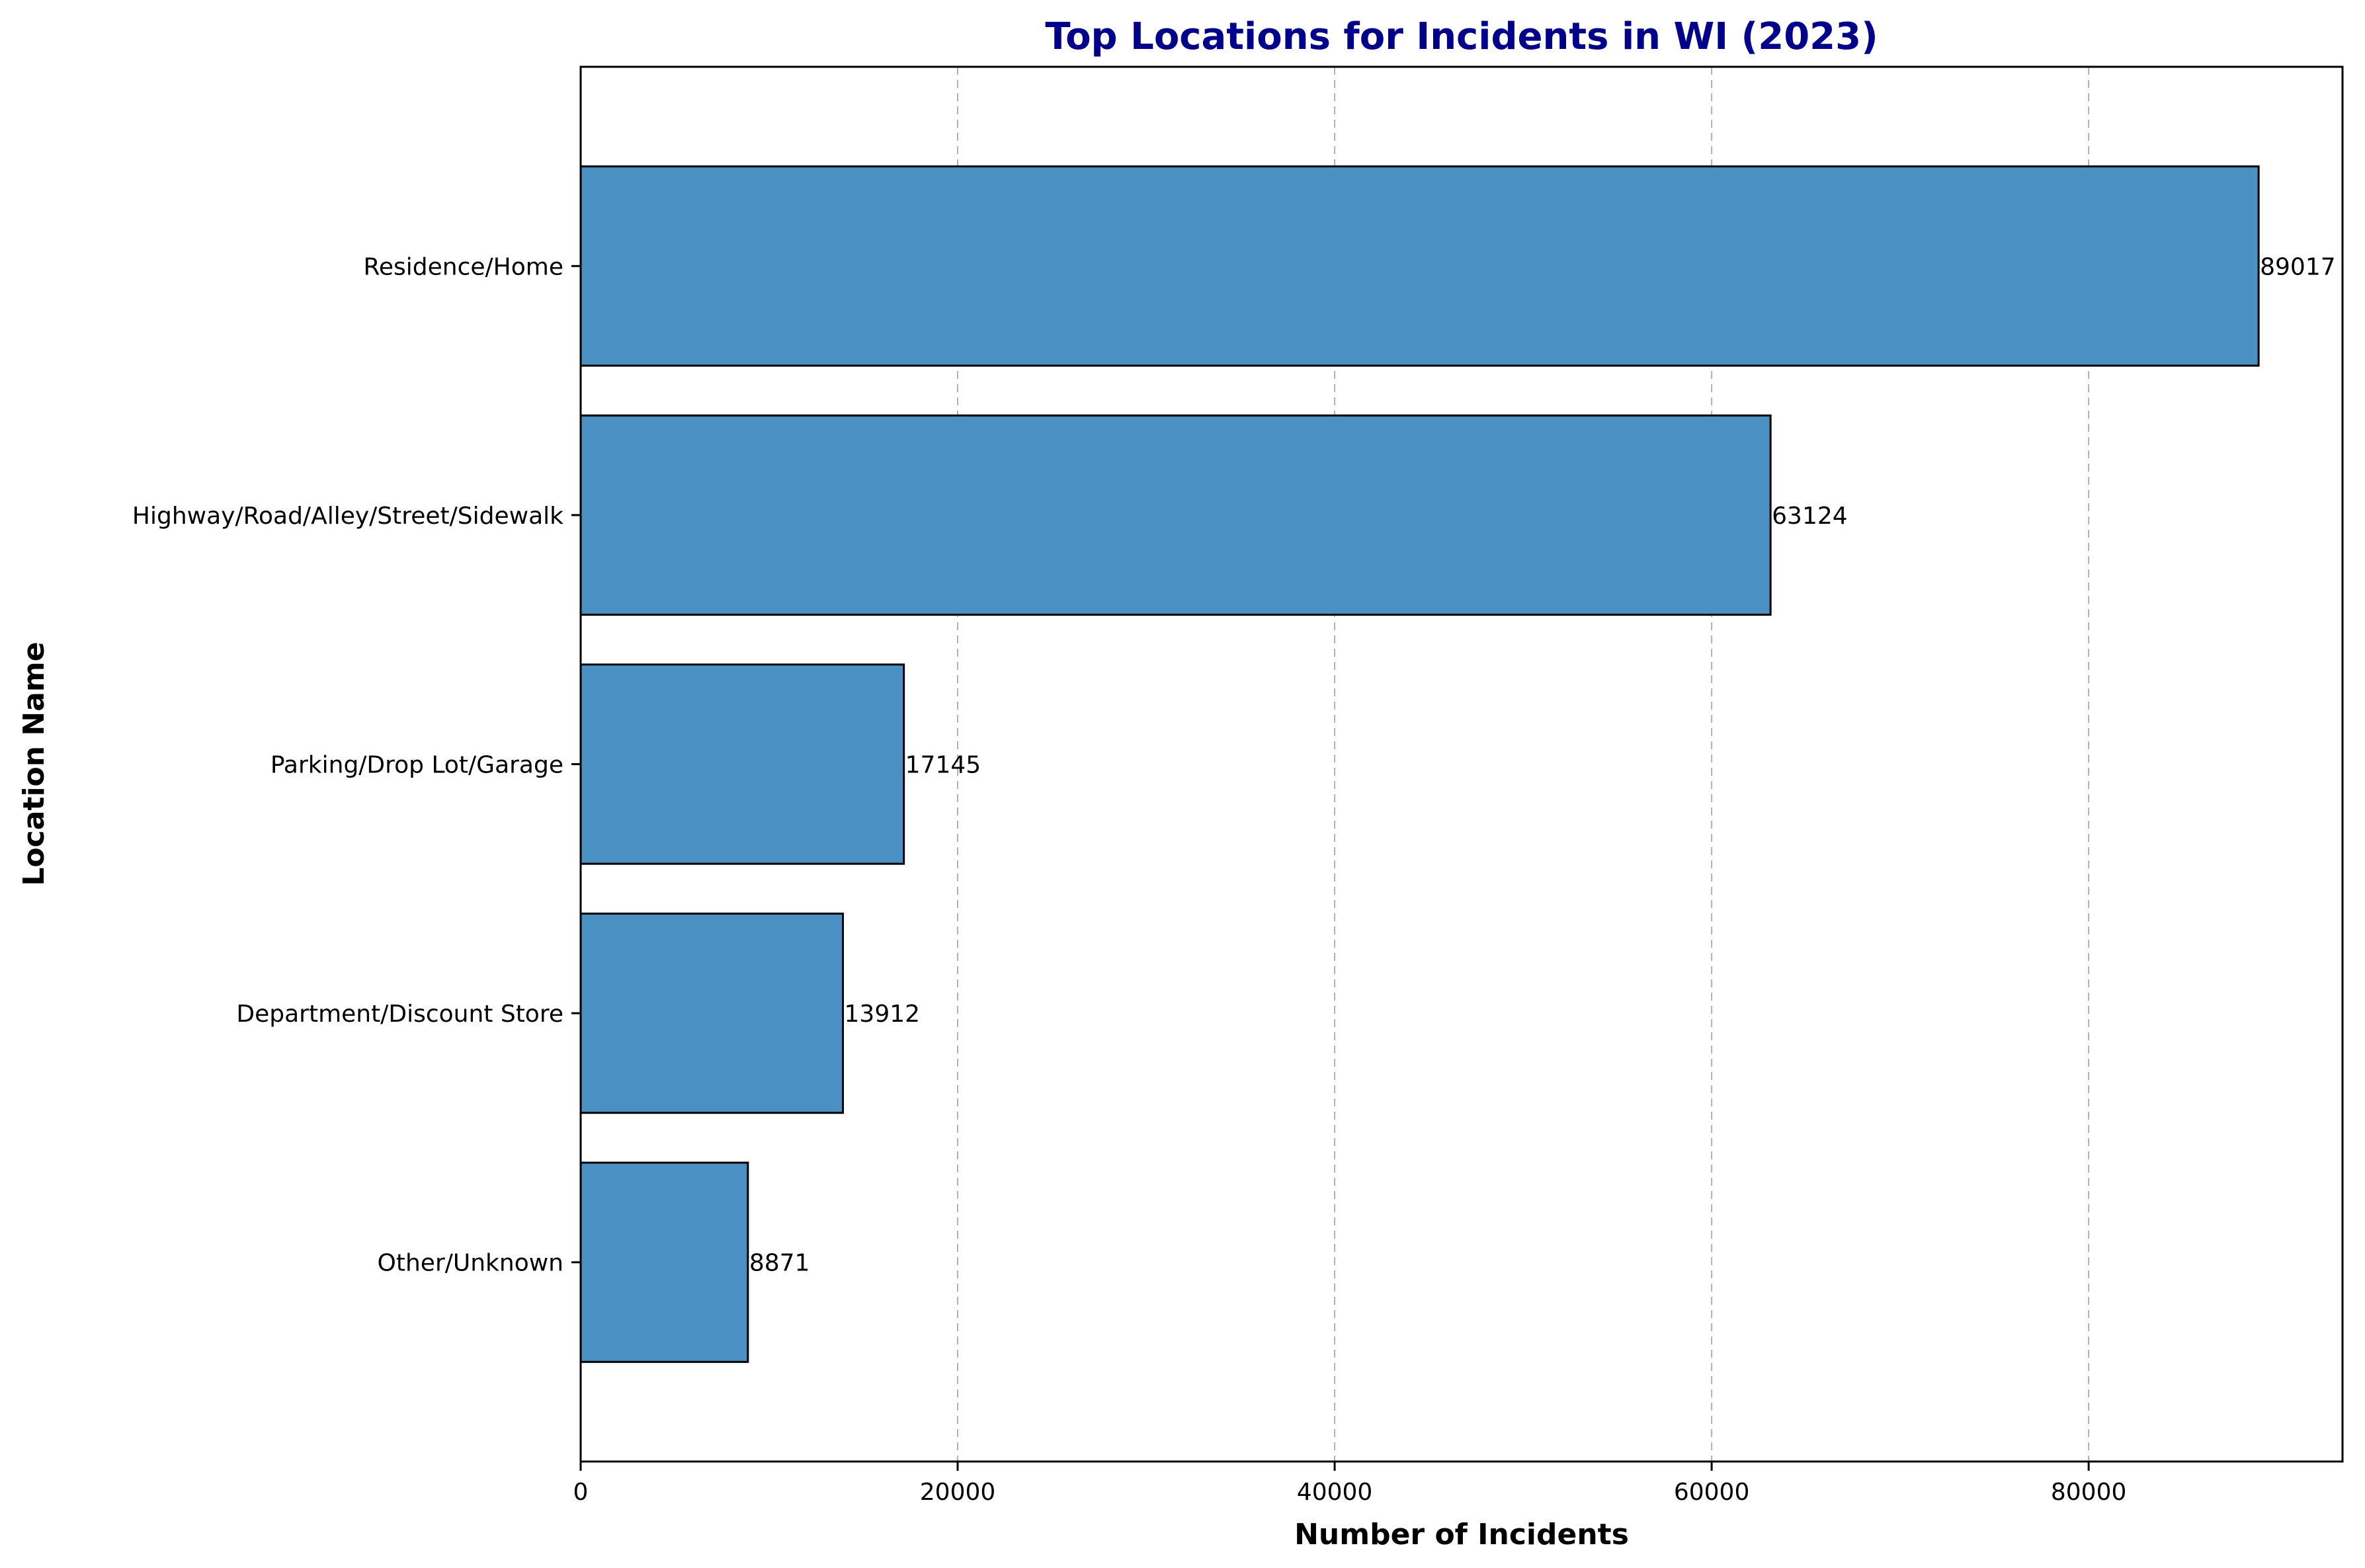 The width and height of the screenshot is (2365, 1568). I want to click on x-tick-label-80000: 80000, so click(2089, 1492).